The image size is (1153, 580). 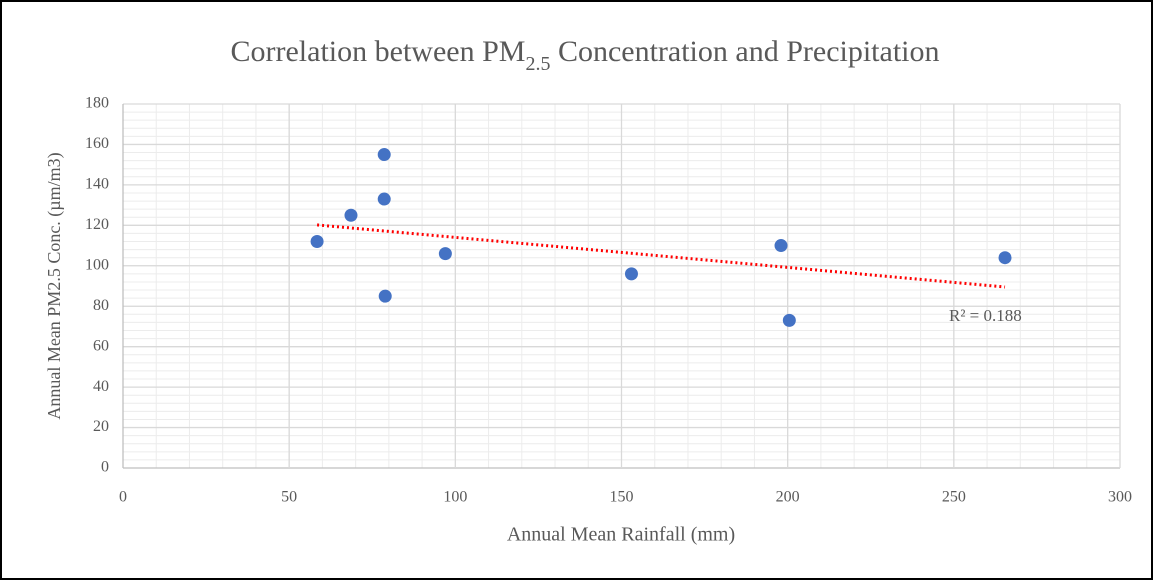 I want to click on y-tick-label: 80, so click(x=101, y=305).